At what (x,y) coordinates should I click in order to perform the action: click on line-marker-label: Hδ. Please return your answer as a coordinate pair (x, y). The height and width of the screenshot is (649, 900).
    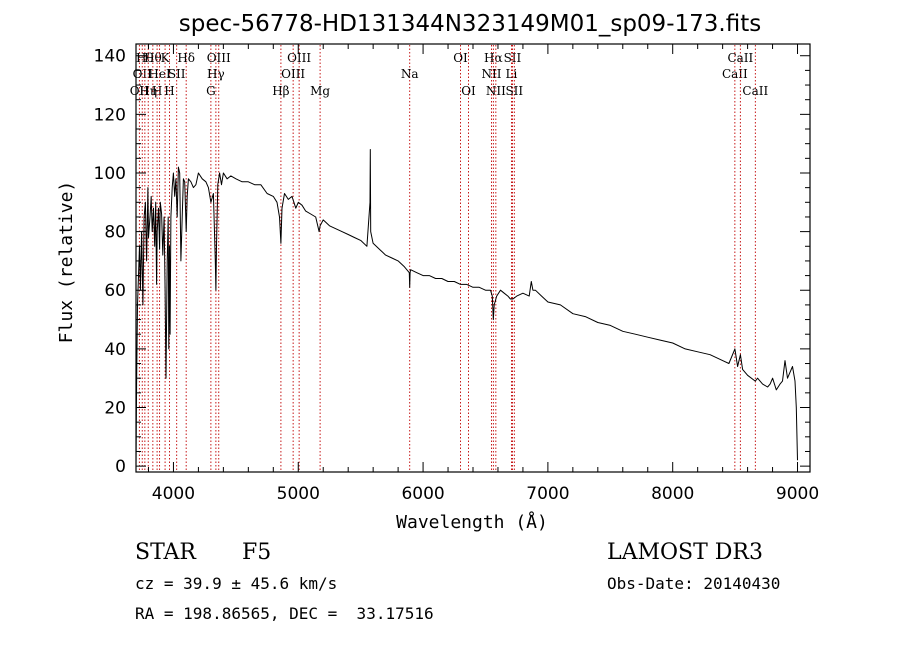
    Looking at the image, I should click on (186, 58).